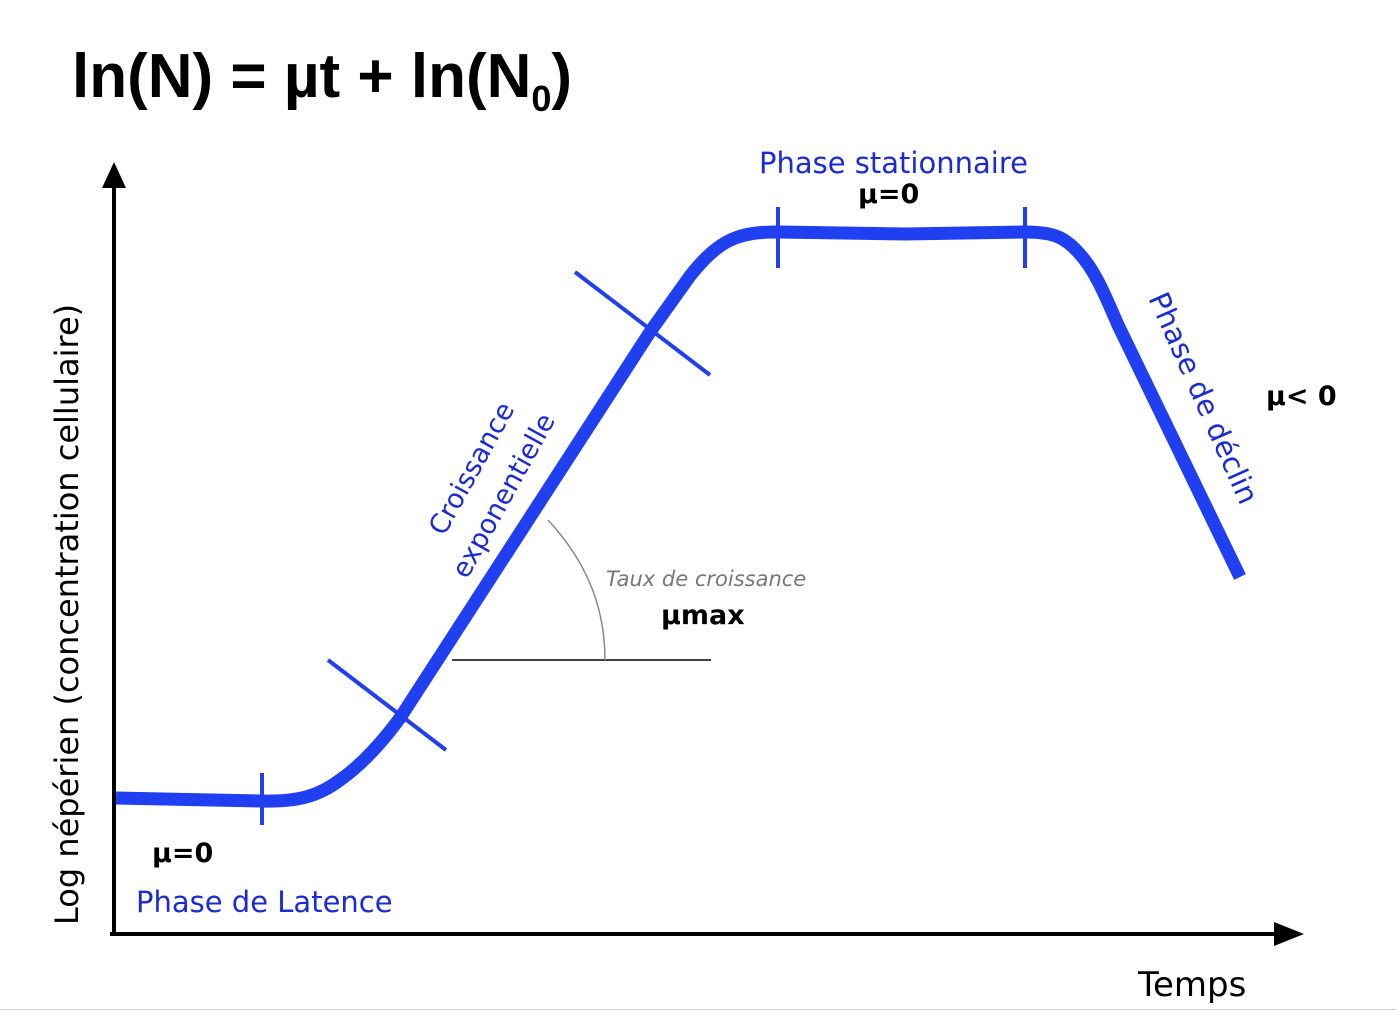  What do you see at coordinates (1289, 934) in the screenshot?
I see `x-axis-arrow` at bounding box center [1289, 934].